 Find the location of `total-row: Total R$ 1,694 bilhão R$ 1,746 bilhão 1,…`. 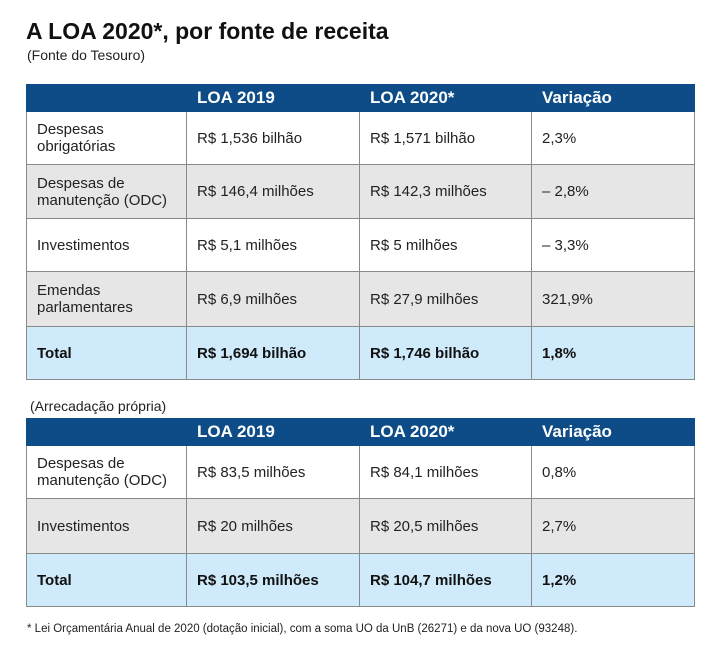

total-row: Total R$ 1,694 bilhão R$ 1,746 bilhão 1,… is located at coordinates (360, 353).